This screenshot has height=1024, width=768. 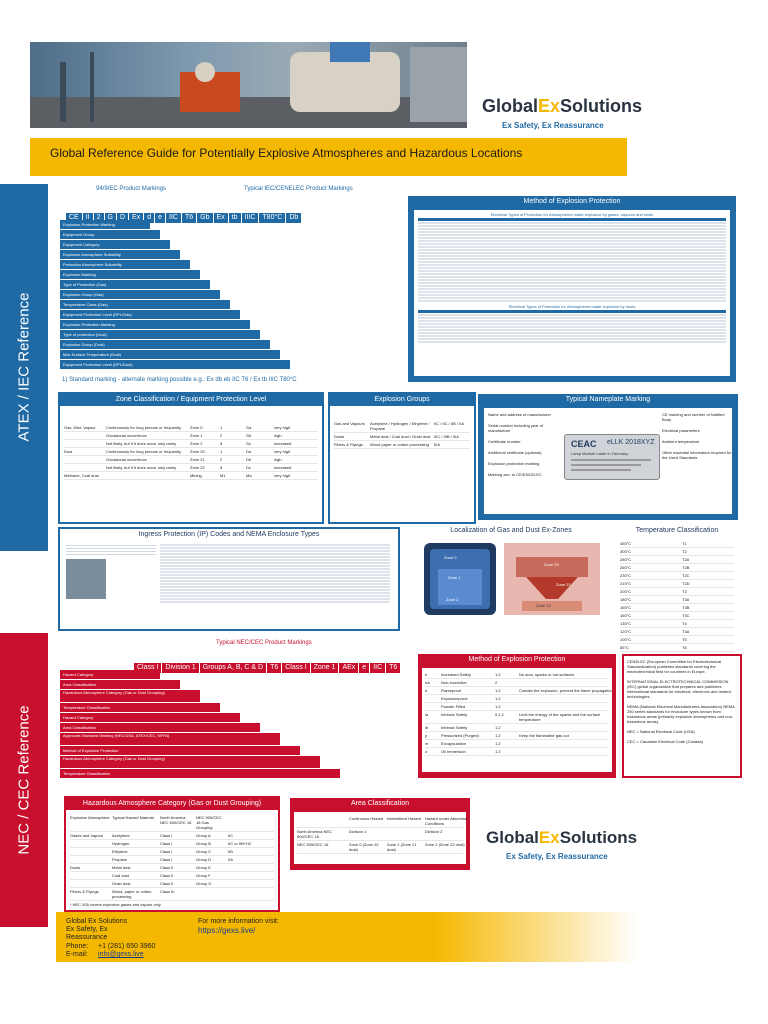 What do you see at coordinates (677, 648) in the screenshot?
I see `temp-row: 85°C T6` at bounding box center [677, 648].